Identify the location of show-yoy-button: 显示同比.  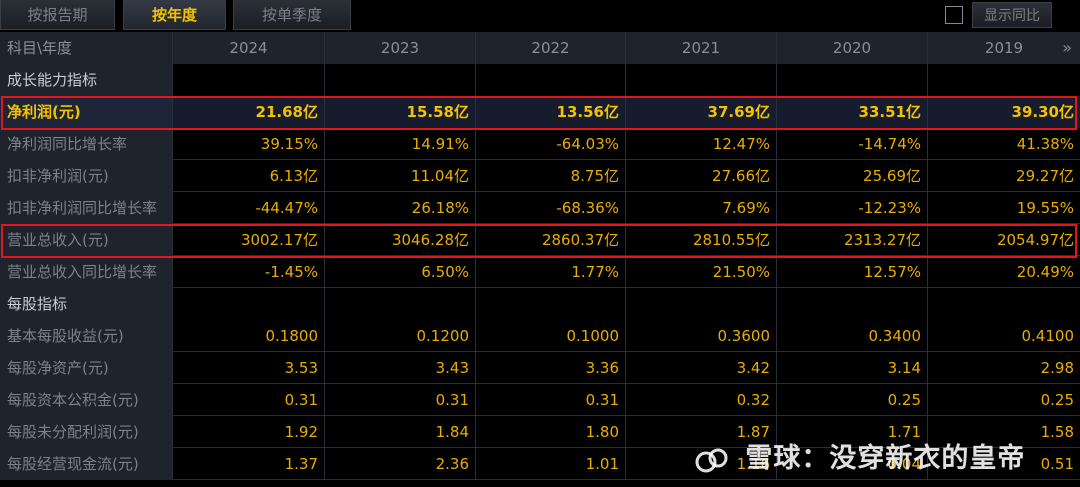
(1012, 15).